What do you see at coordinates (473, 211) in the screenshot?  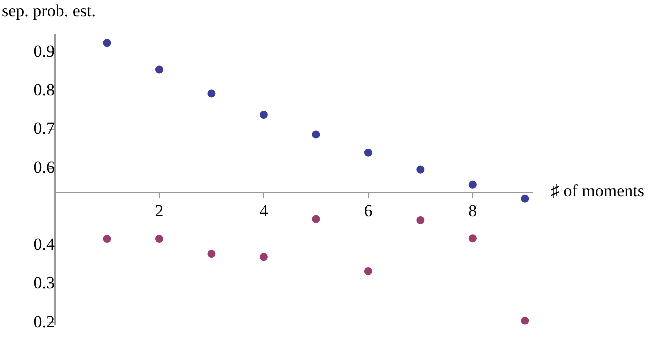 I see `x-tick-label: 8` at bounding box center [473, 211].